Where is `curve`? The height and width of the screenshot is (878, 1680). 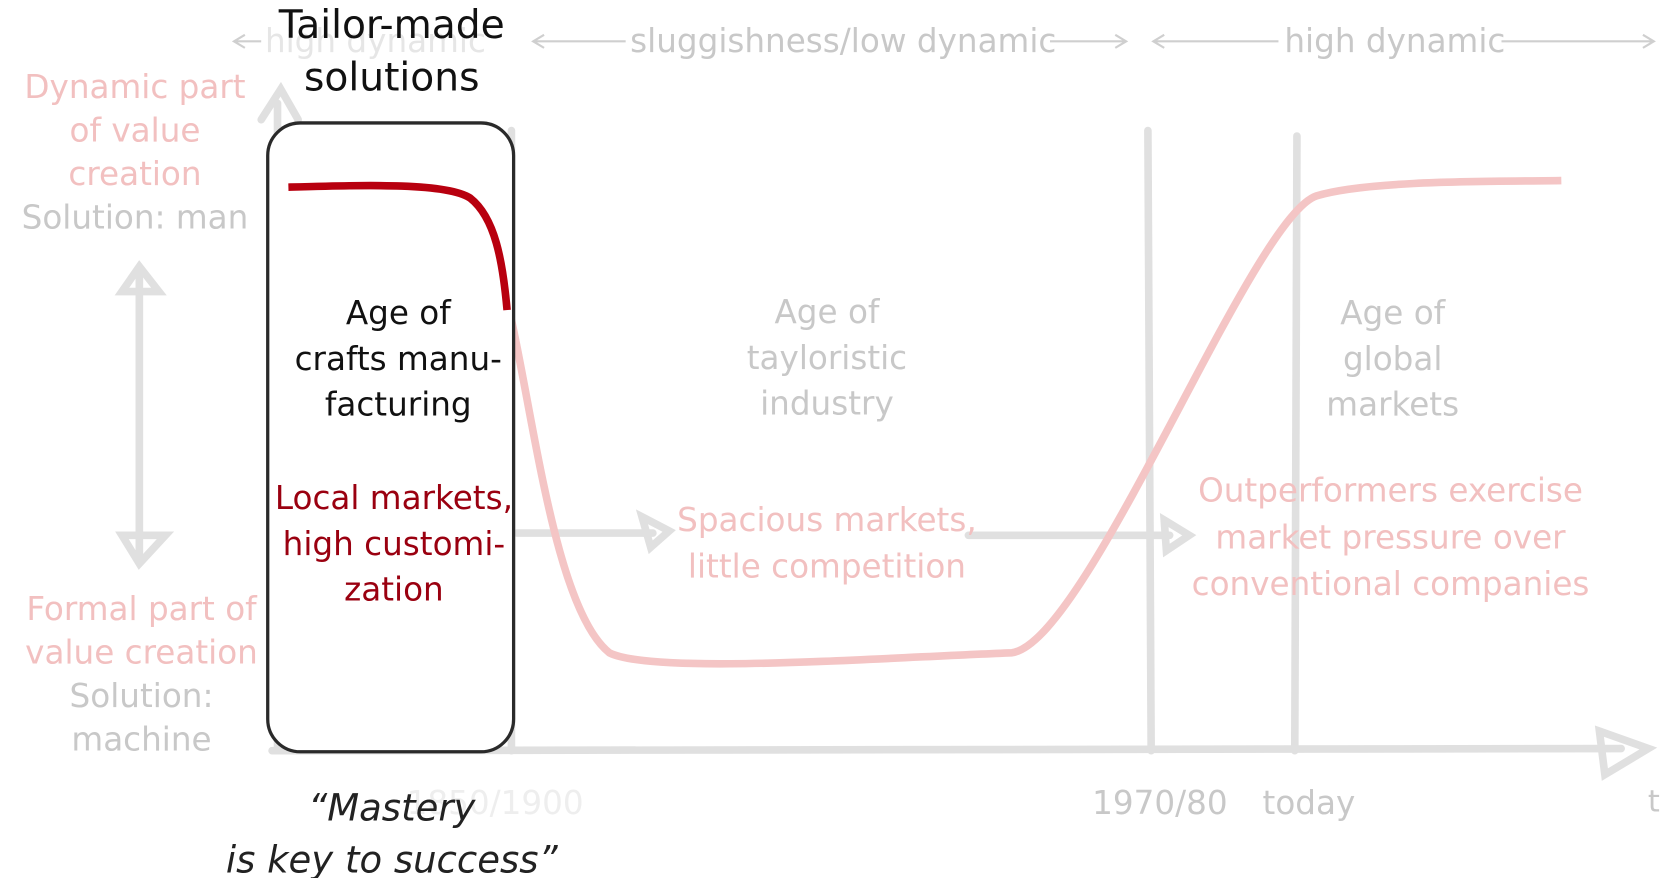 curve is located at coordinates (399, 246).